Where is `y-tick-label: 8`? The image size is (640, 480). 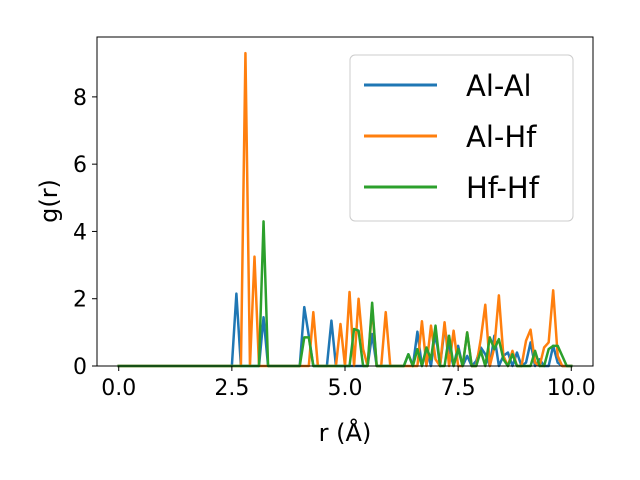
y-tick-label: 8 is located at coordinates (80, 98).